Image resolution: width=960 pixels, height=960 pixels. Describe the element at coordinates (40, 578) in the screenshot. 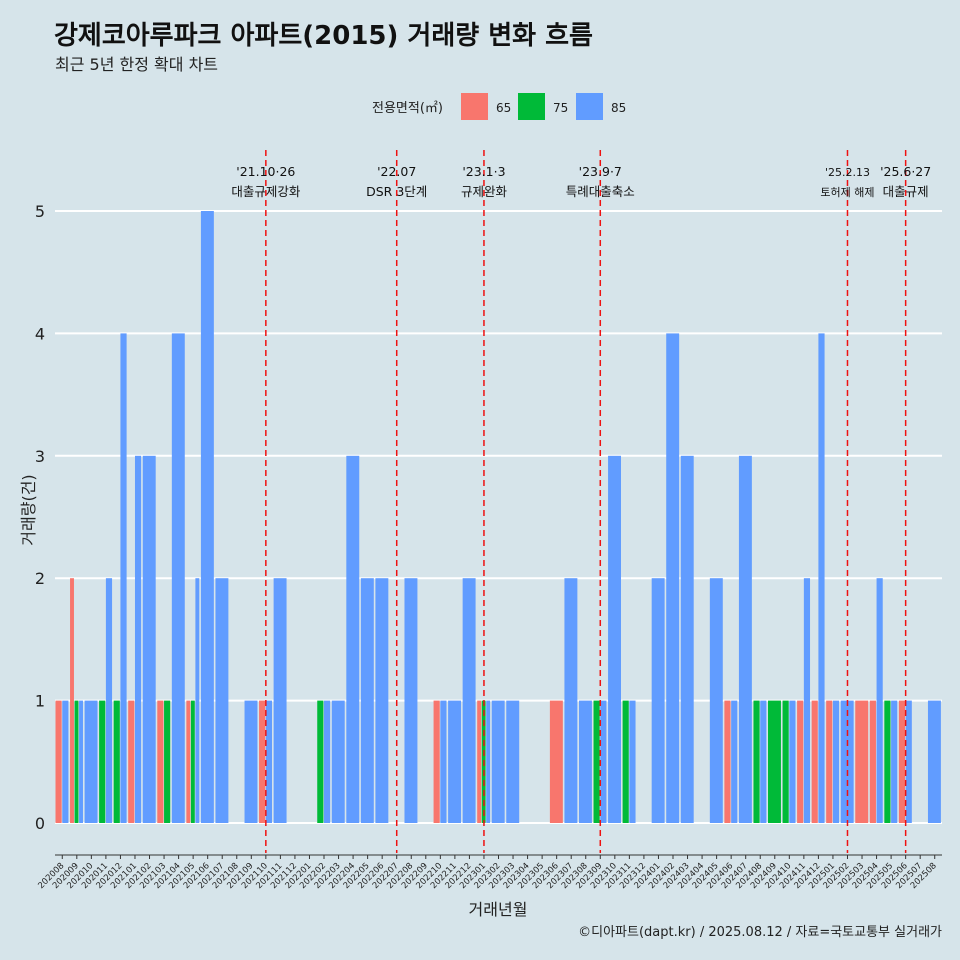

I see `y-tick-label: 2` at that location.